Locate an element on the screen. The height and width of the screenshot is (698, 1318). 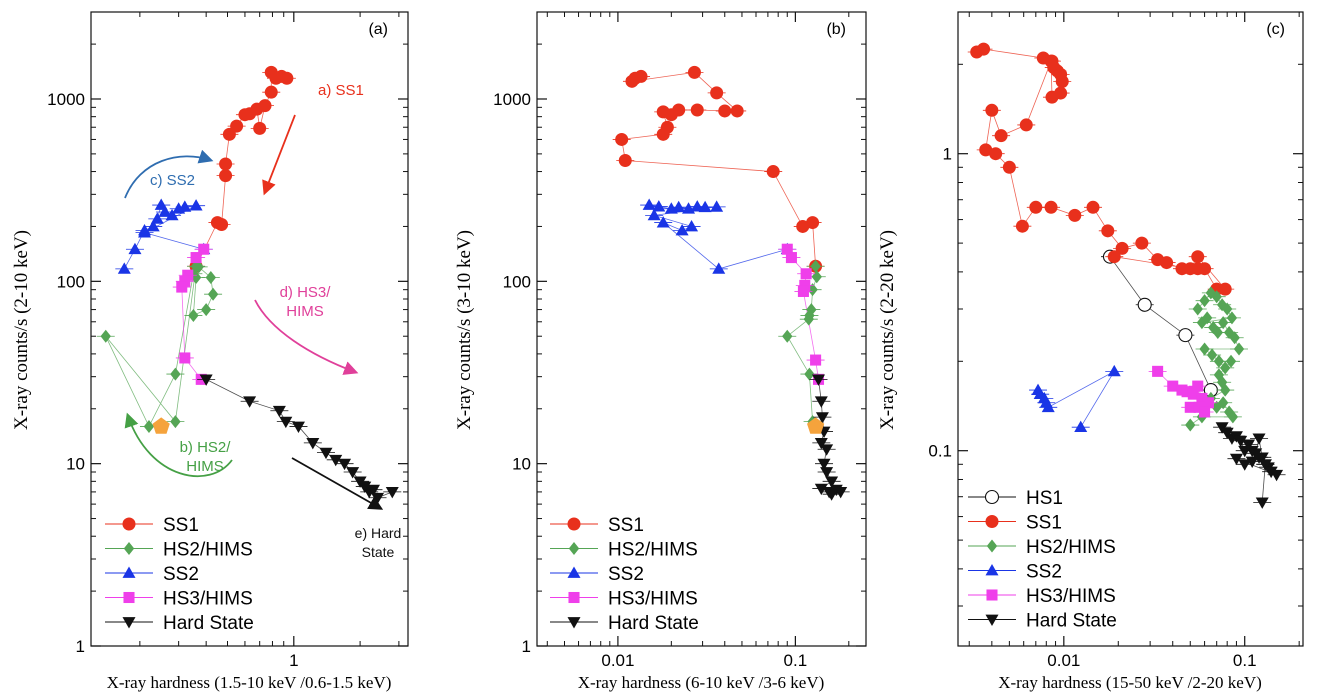
panel-label: (c) is located at coordinates (1275, 29).